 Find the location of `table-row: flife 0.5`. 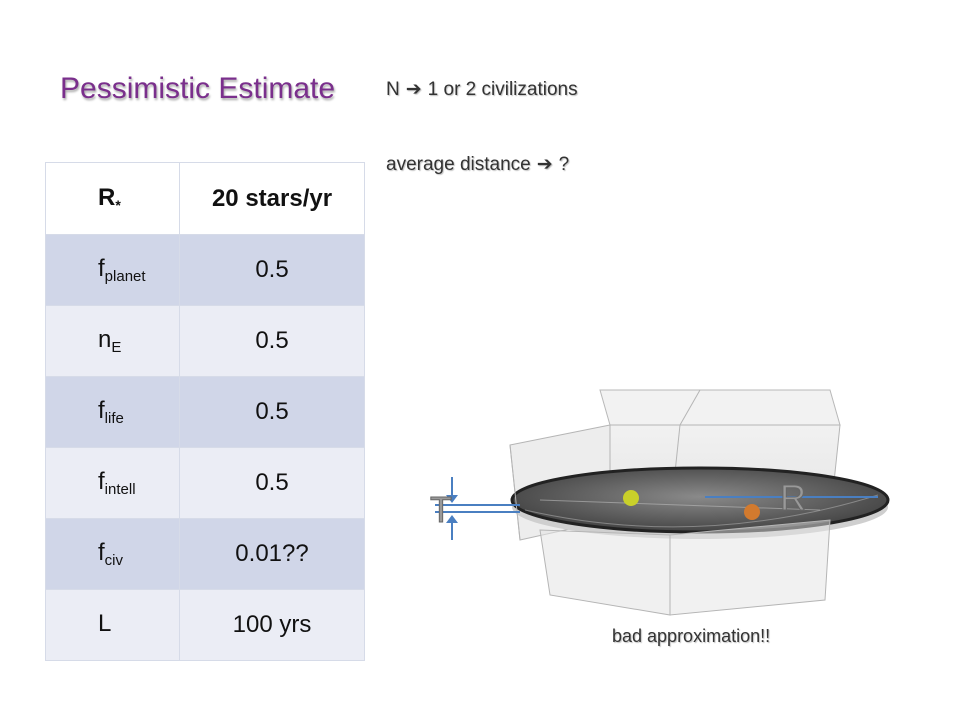

table-row: flife 0.5 is located at coordinates (205, 412).